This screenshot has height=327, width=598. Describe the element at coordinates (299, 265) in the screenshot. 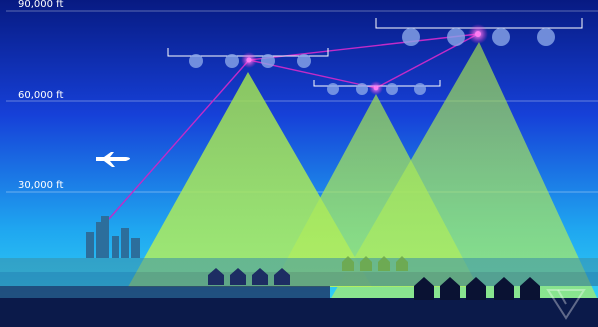

I see `ground-band-light` at that location.